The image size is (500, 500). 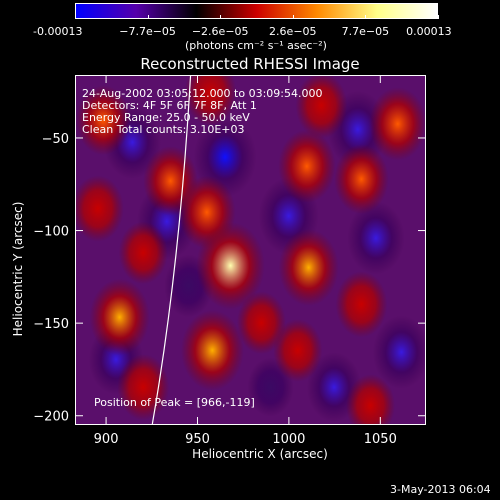 What do you see at coordinates (51, 324) in the screenshot?
I see `y-tick-label: −150` at bounding box center [51, 324].